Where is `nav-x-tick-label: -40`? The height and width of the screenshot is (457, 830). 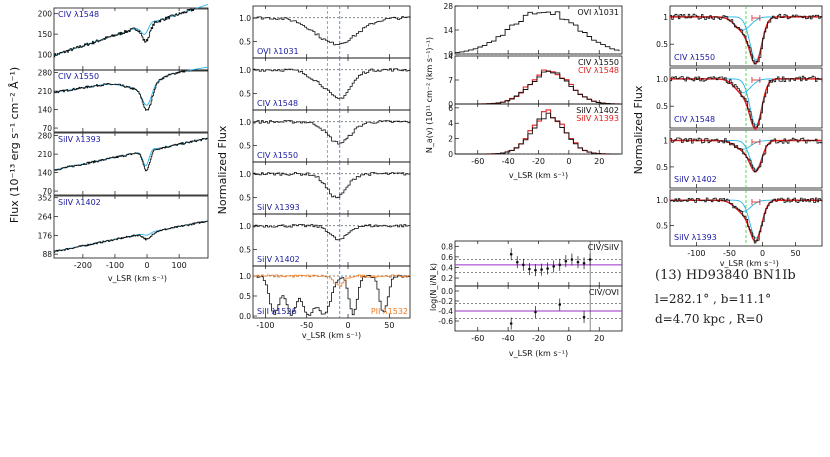 nav-x-tick-label: -40 is located at coordinates (508, 161).